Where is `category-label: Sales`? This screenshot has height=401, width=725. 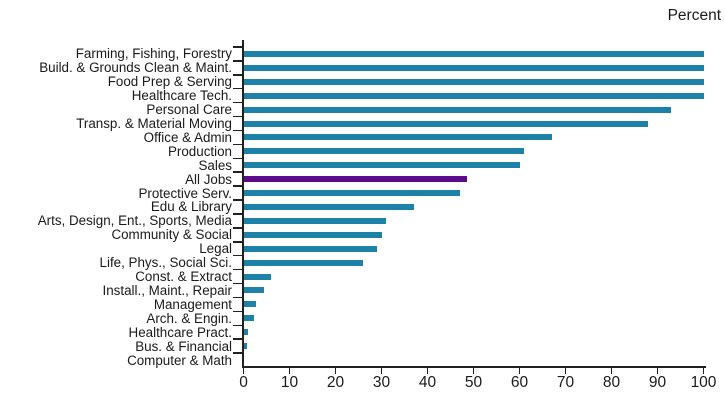
category-label: Sales is located at coordinates (215, 165).